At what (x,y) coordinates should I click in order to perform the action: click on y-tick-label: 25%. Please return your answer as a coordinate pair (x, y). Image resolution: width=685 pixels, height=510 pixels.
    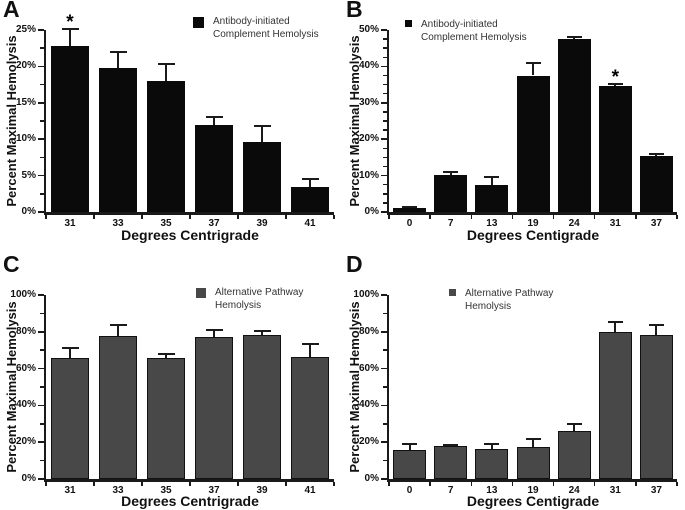
    Looking at the image, I should click on (25, 29).